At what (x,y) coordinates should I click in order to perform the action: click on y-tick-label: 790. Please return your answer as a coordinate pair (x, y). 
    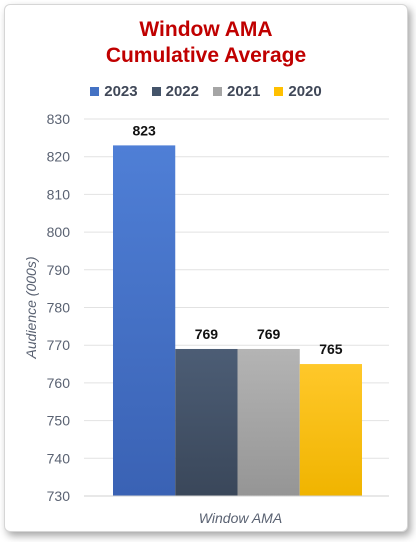
    Looking at the image, I should click on (59, 270).